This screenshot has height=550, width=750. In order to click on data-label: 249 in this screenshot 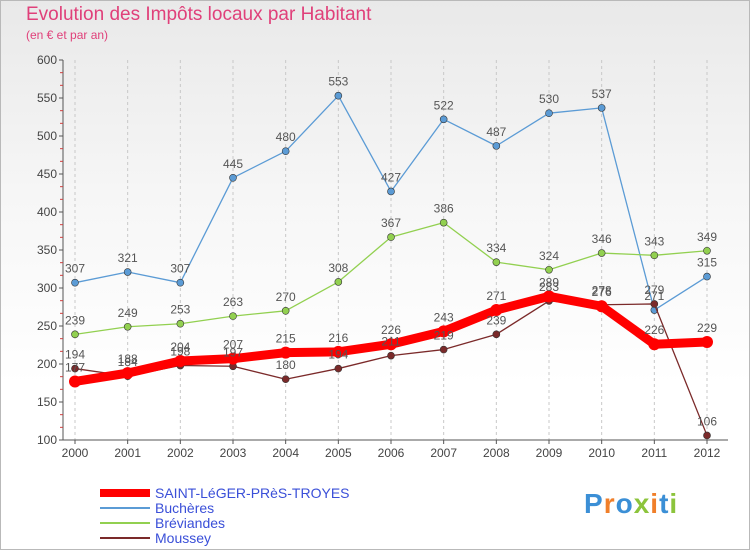, I will do `click(128, 313)`.